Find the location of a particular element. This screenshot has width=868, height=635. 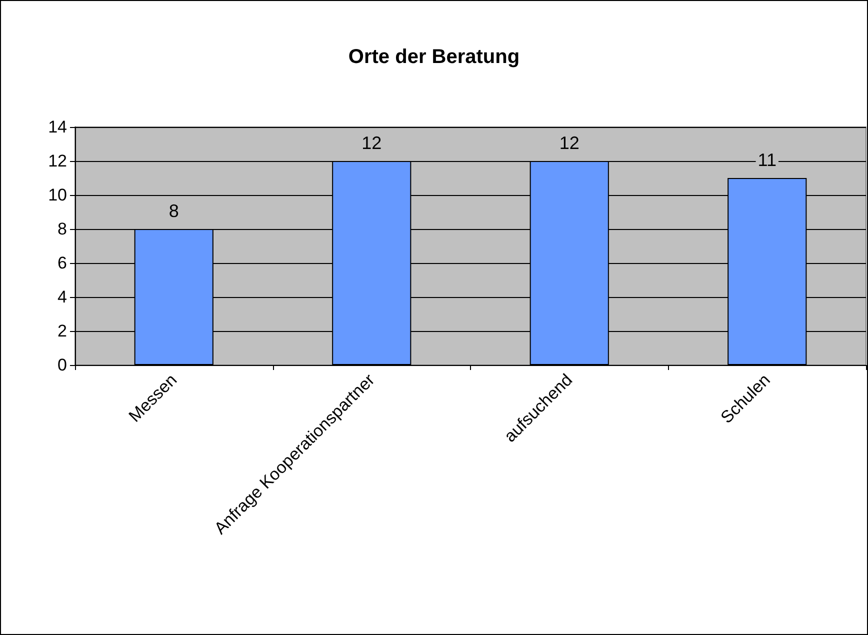

chart-title: Orte der Beratung is located at coordinates (434, 57).